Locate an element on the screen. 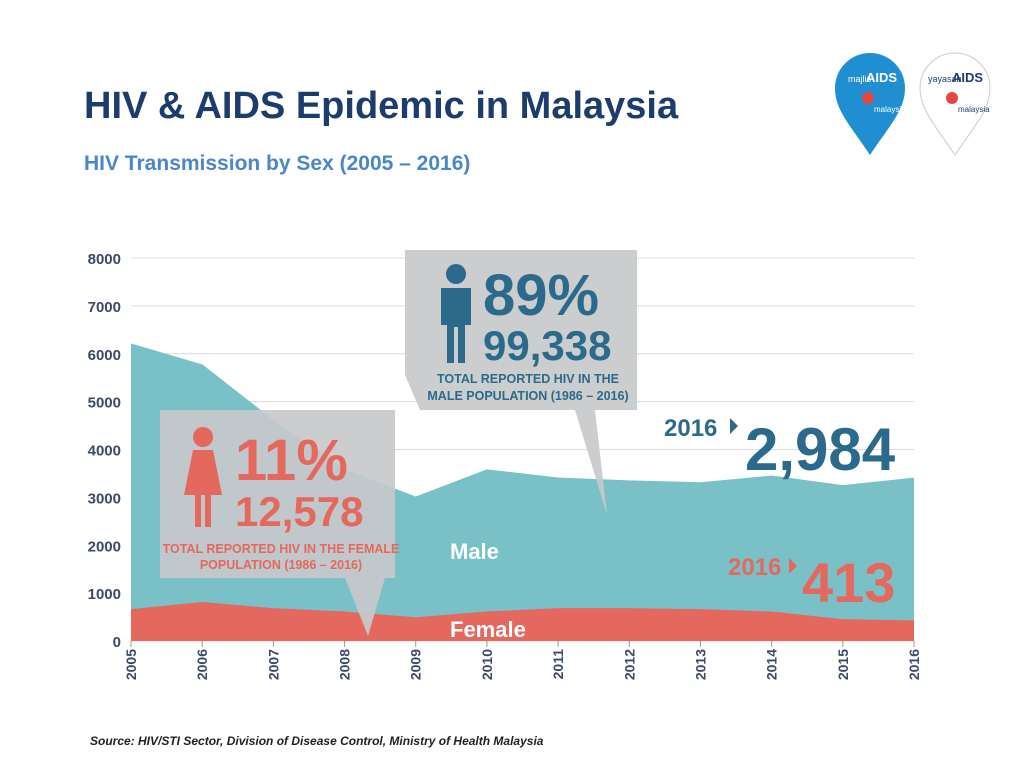  x-tick-label: 2005 is located at coordinates (131, 664).